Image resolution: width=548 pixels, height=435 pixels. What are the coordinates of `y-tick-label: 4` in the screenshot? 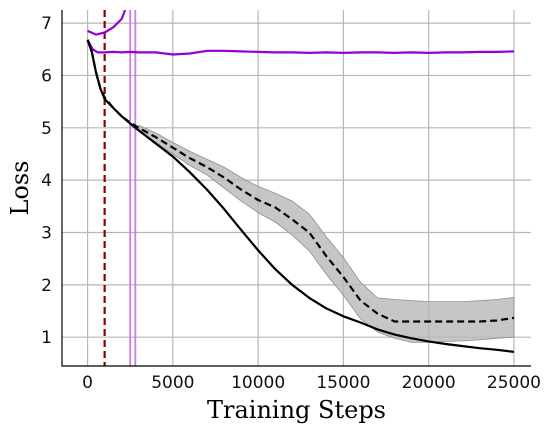 It's located at (46, 181).